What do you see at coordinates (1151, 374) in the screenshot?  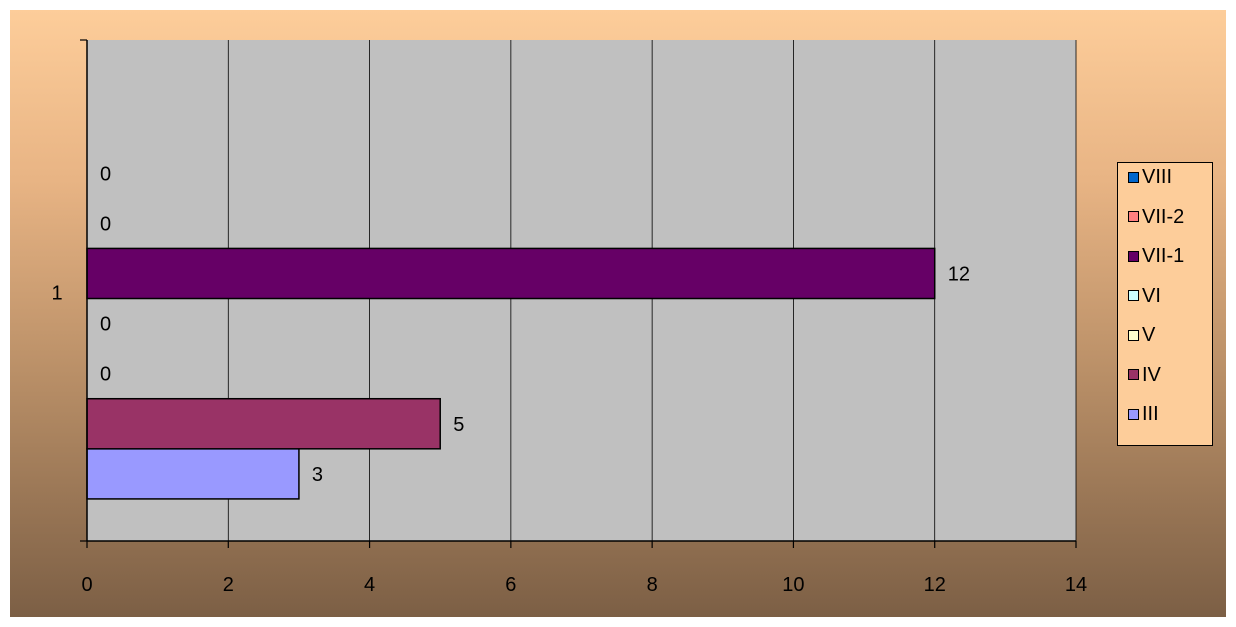 I see `legend-label: IV` at bounding box center [1151, 374].